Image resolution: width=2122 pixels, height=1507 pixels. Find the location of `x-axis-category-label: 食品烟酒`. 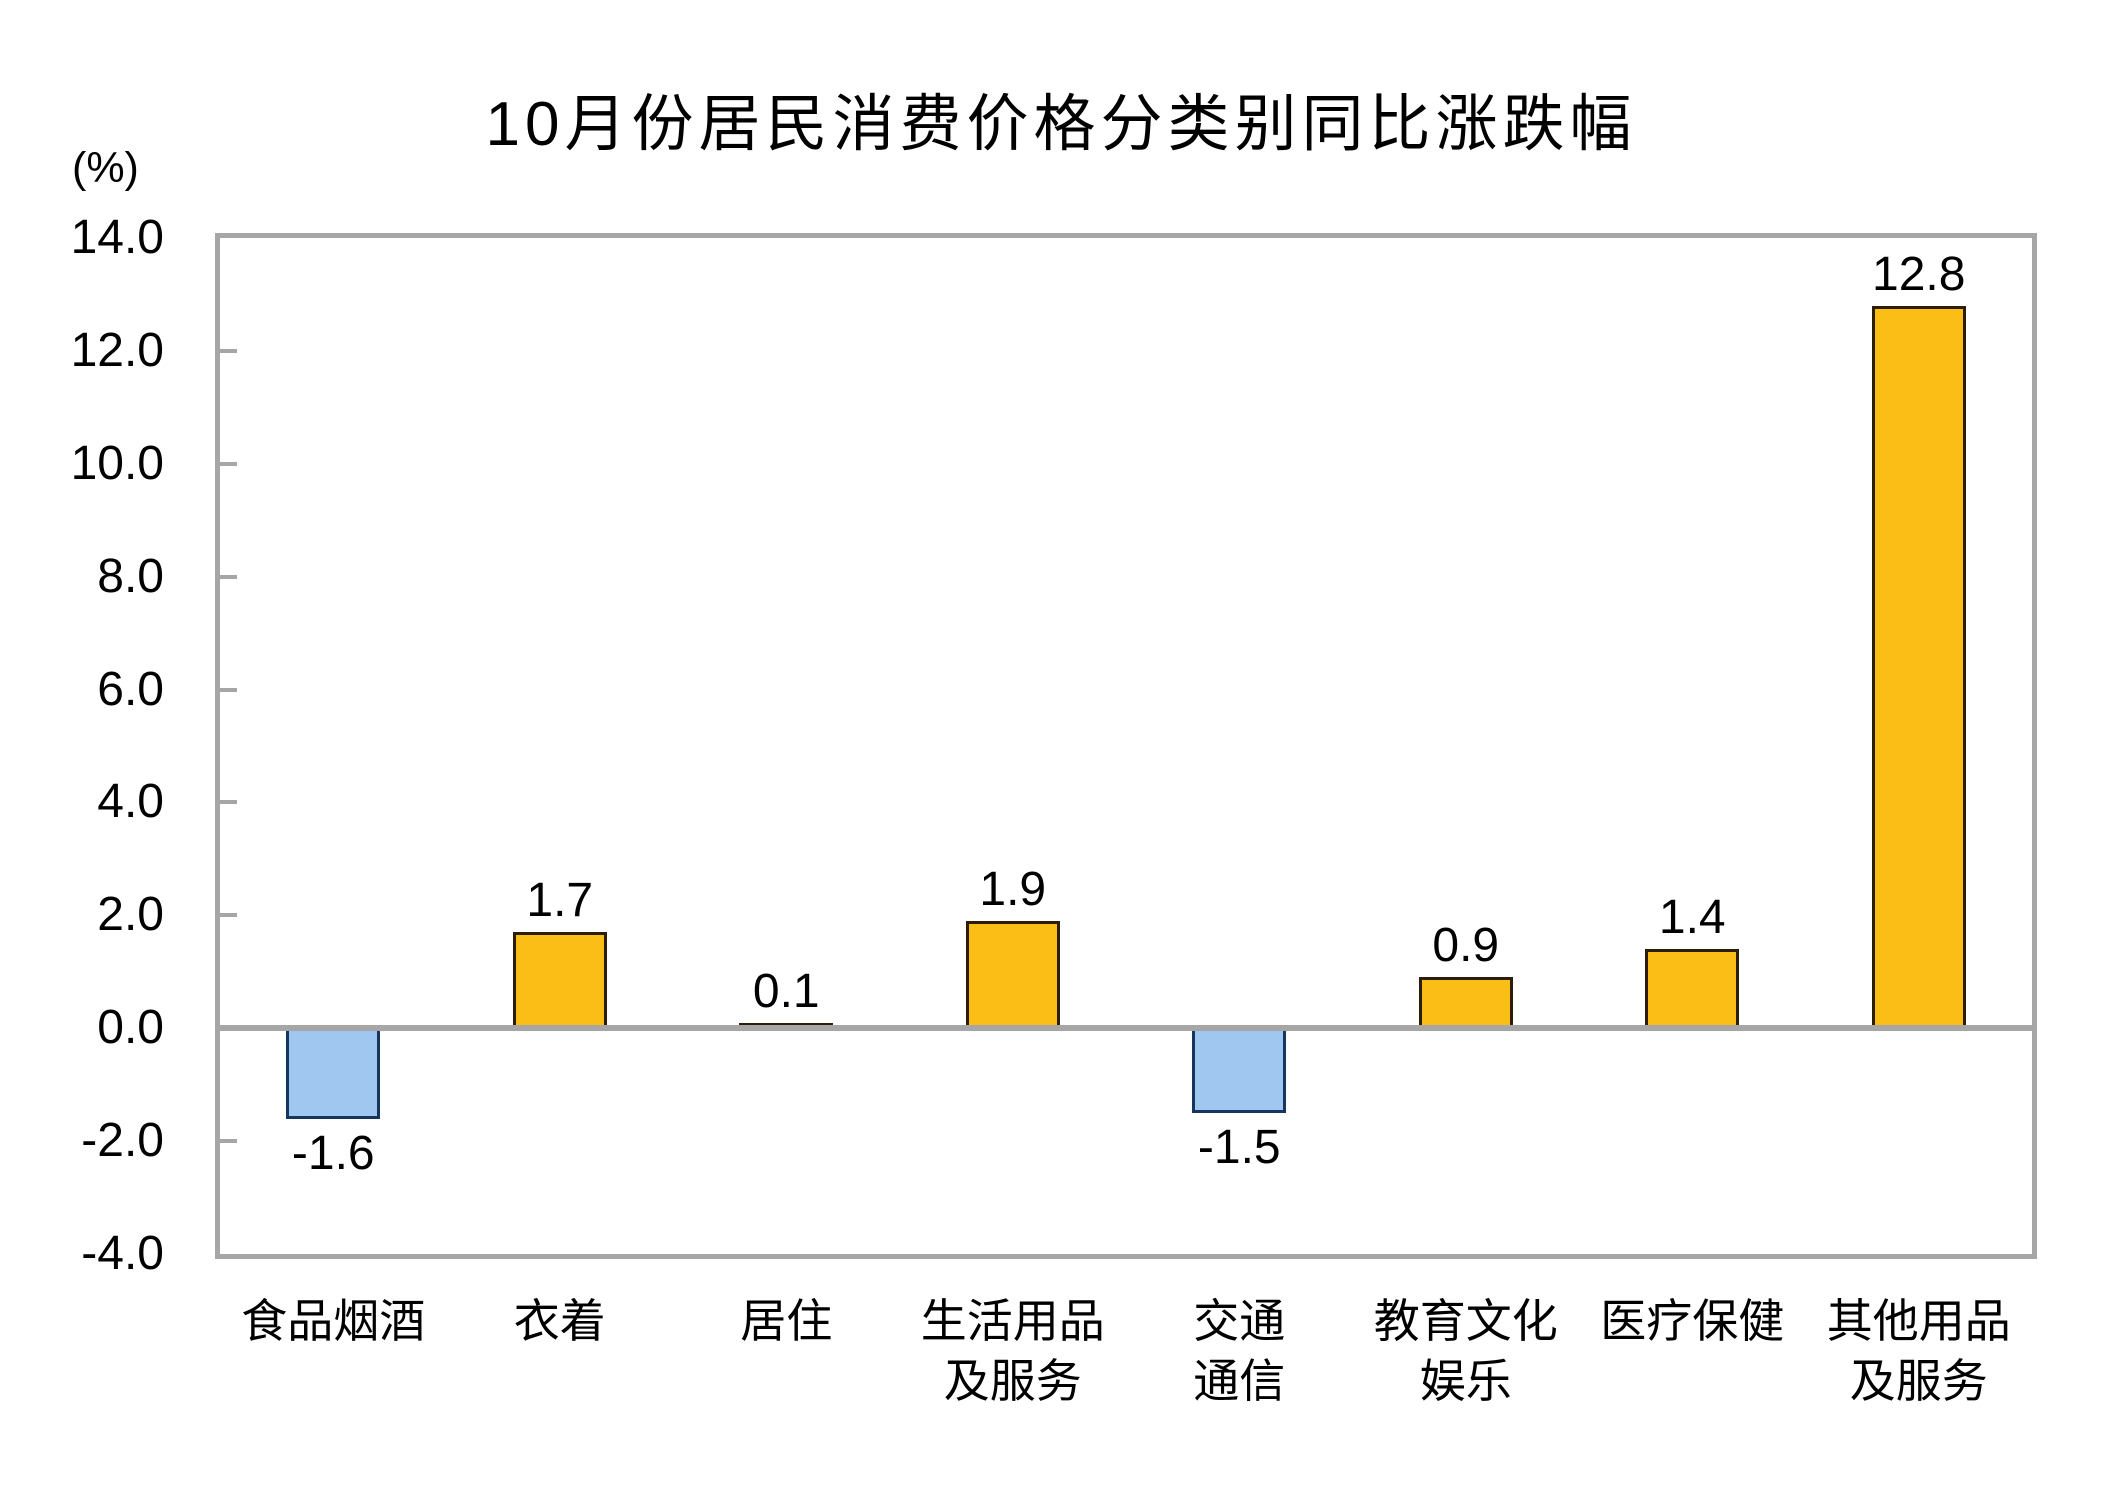

x-axis-category-label: 食品烟酒 is located at coordinates (333, 1321).